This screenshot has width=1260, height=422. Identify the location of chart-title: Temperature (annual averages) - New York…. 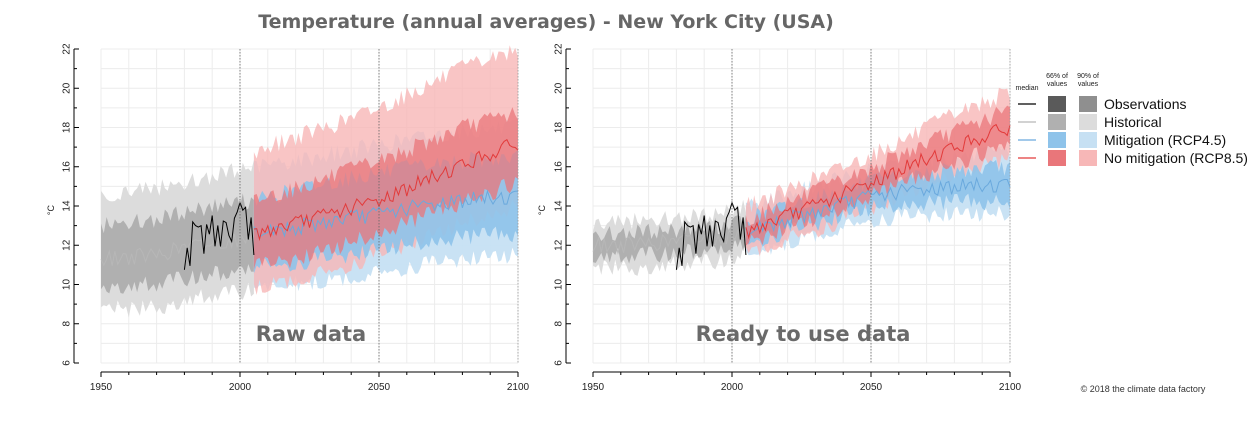
(546, 22).